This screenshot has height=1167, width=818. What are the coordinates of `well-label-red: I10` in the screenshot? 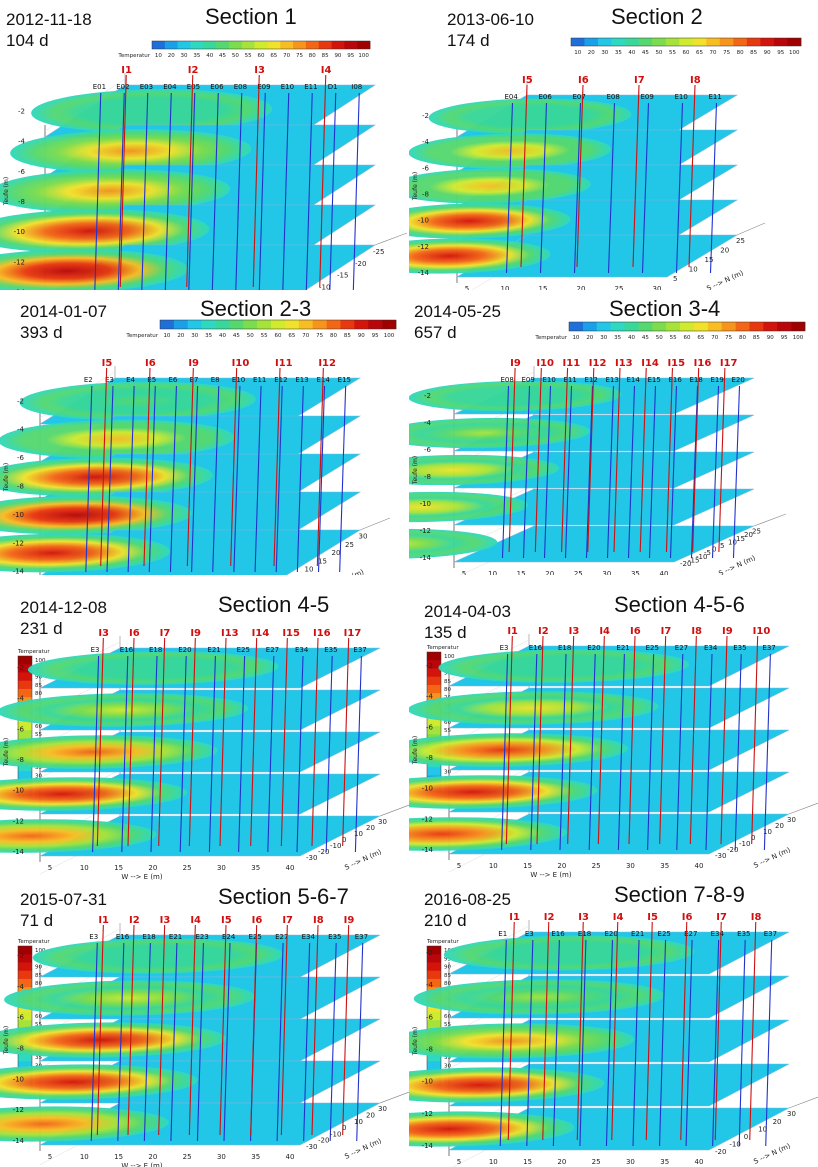 It's located at (545, 363).